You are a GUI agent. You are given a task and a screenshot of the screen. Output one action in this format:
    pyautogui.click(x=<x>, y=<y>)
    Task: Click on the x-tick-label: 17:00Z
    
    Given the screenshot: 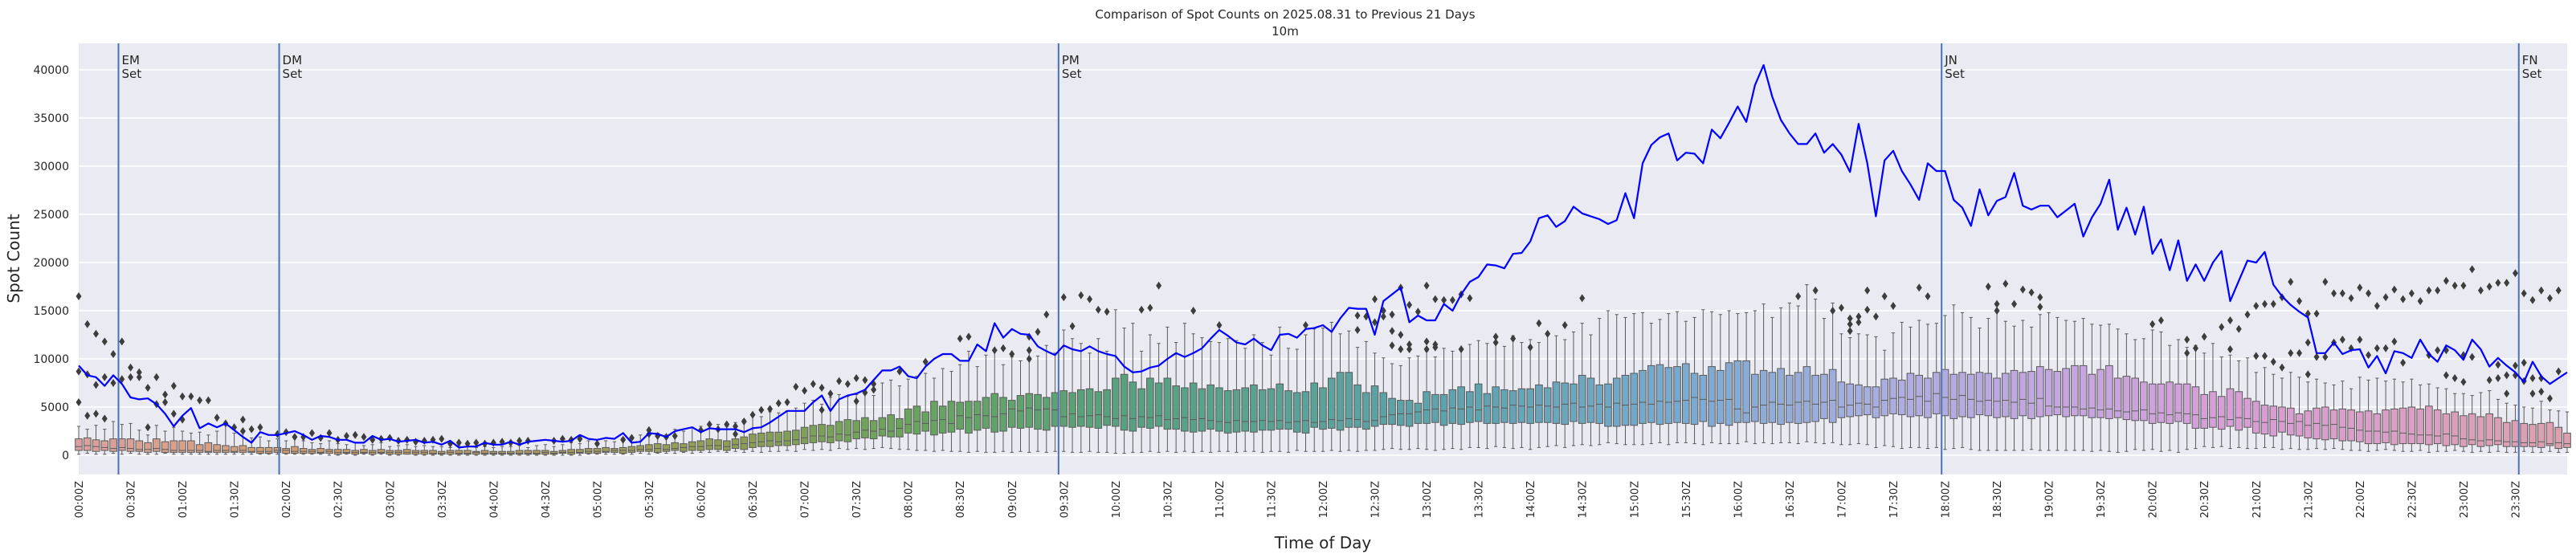 What is the action you would take?
    pyautogui.click(x=1842, y=499)
    